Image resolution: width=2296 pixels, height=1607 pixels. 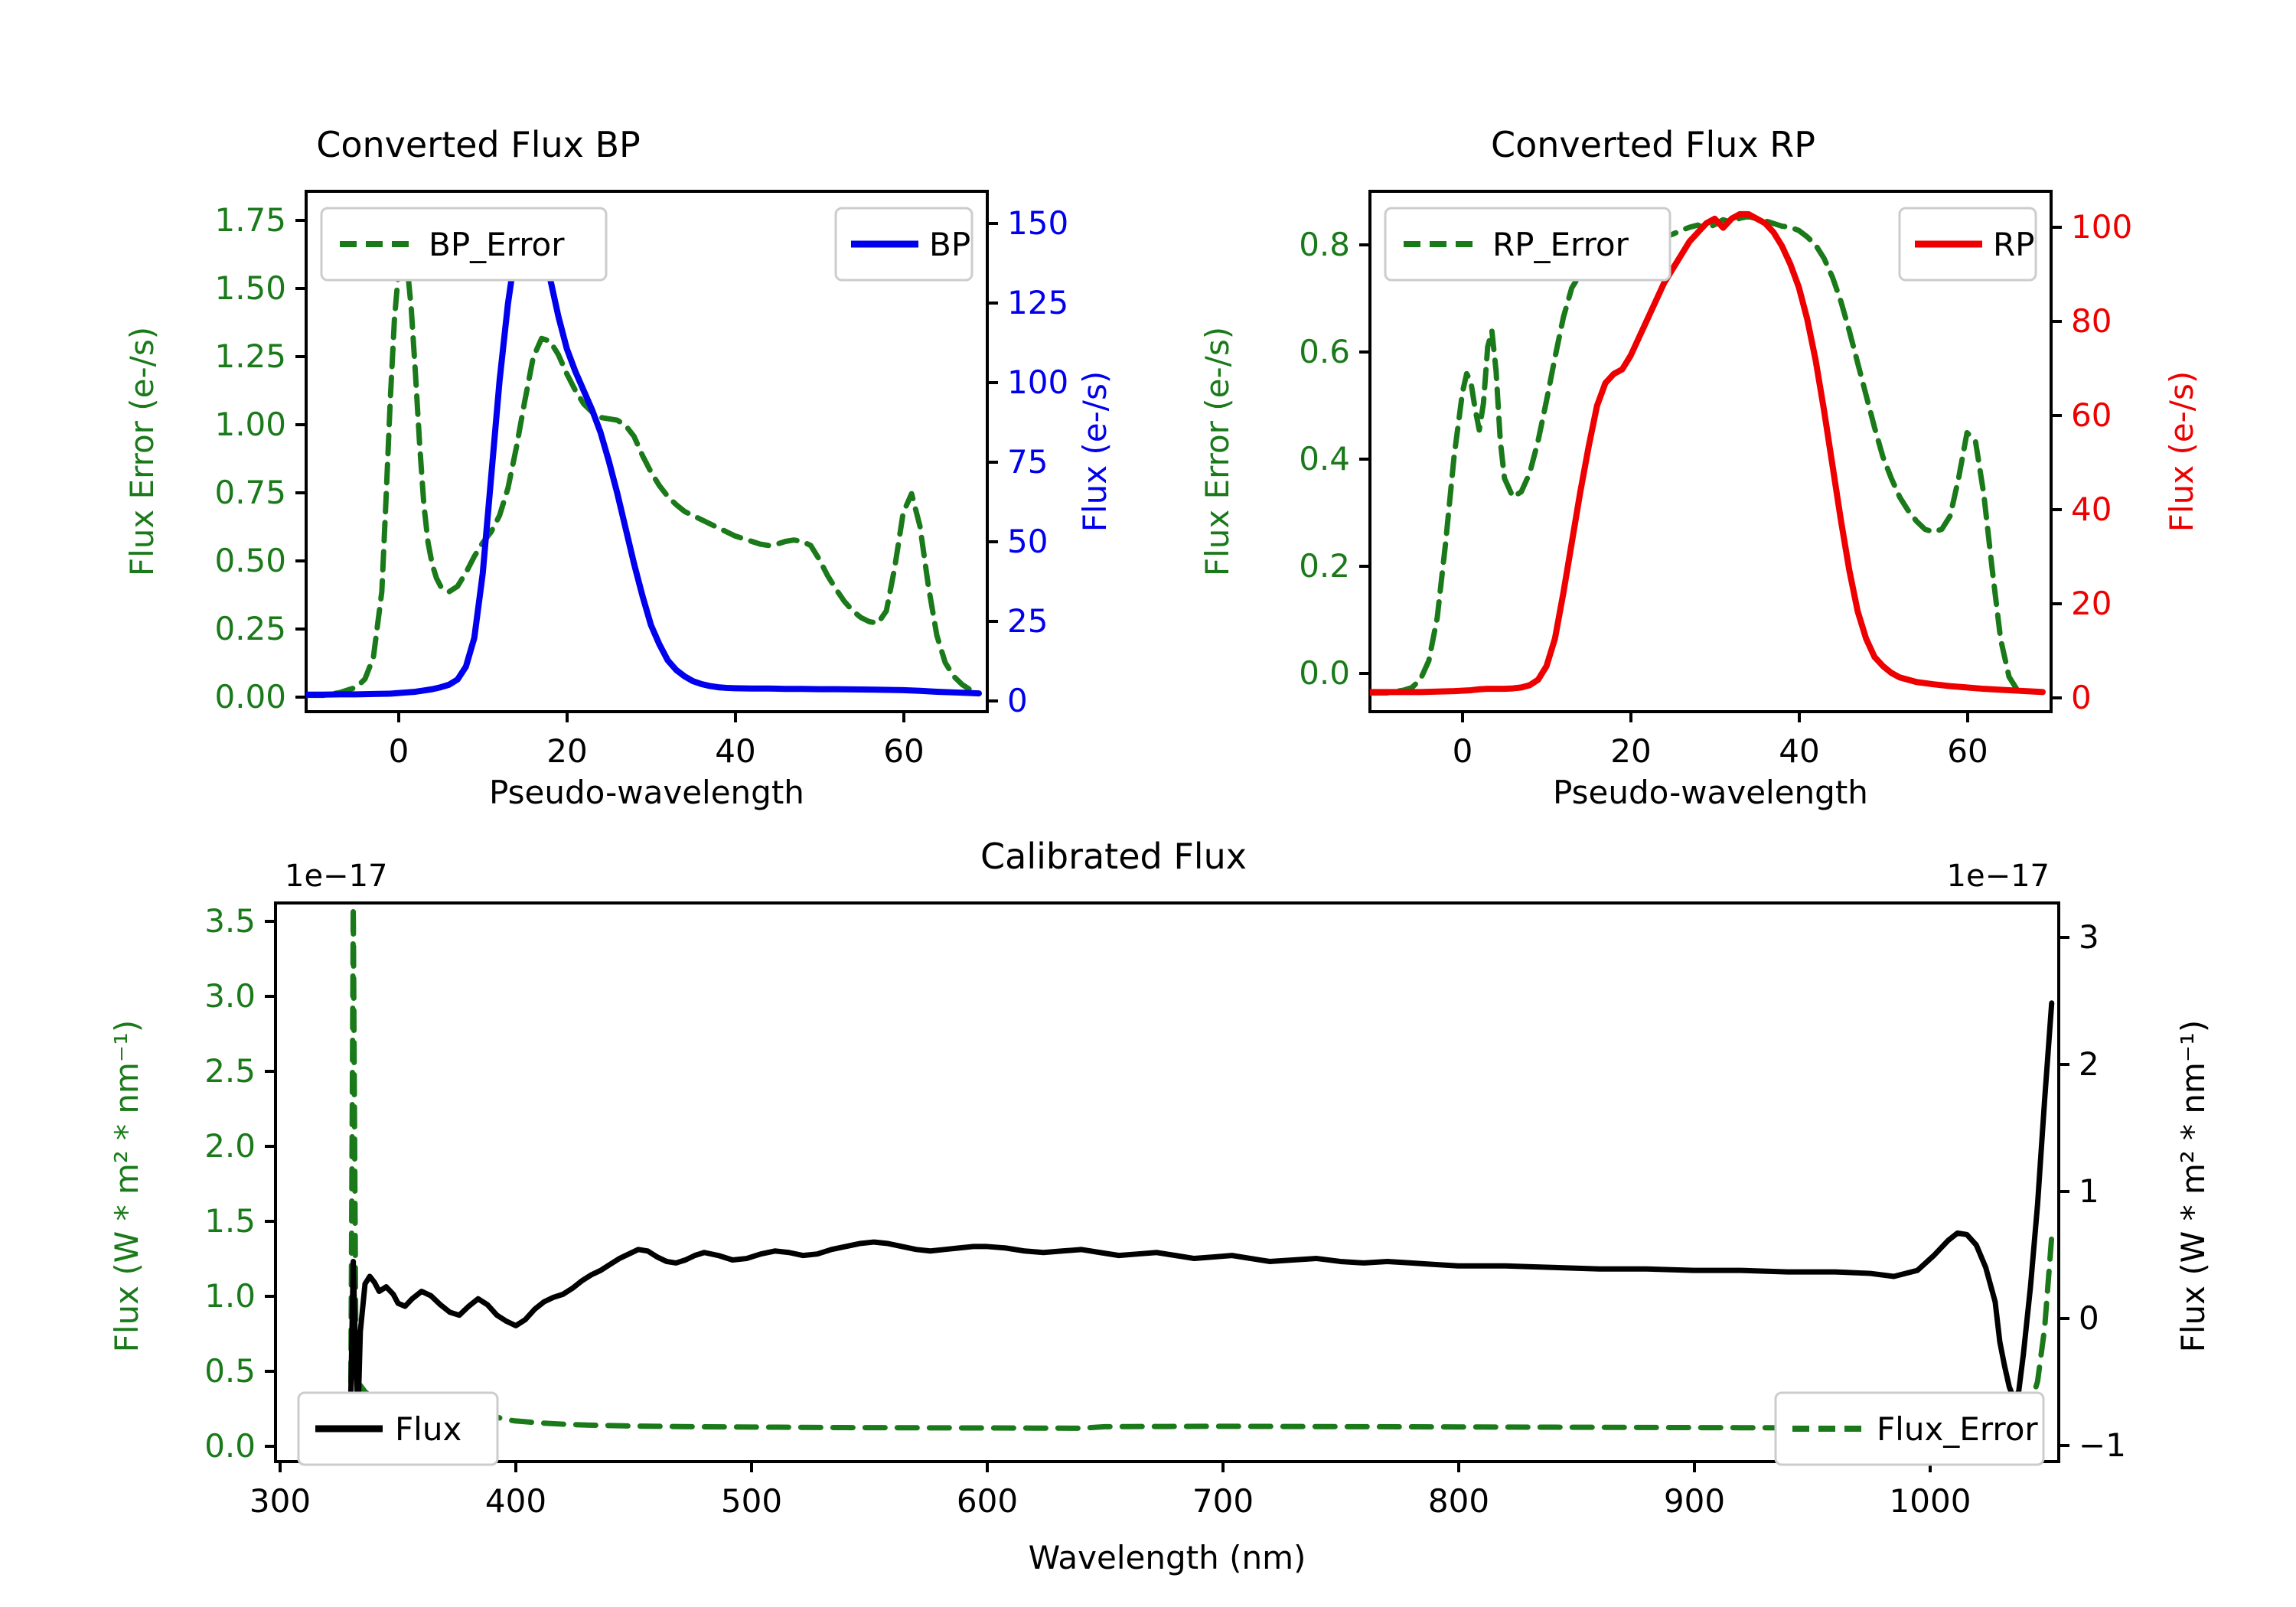 What do you see at coordinates (250, 560) in the screenshot?
I see `svg-text: 0.50` at bounding box center [250, 560].